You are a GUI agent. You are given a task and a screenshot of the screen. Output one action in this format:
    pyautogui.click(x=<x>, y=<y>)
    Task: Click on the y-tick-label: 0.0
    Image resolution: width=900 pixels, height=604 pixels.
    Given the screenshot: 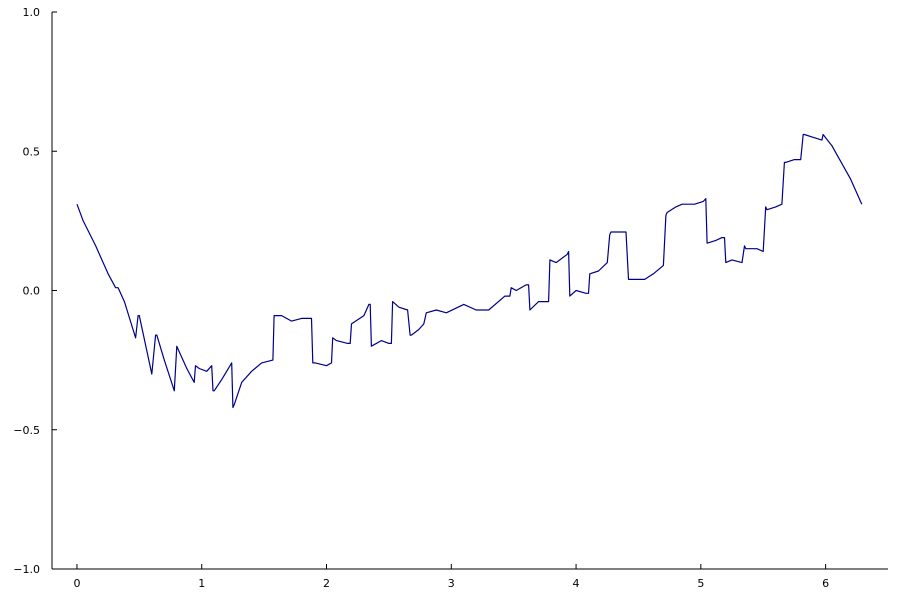 What is the action you would take?
    pyautogui.click(x=32, y=291)
    